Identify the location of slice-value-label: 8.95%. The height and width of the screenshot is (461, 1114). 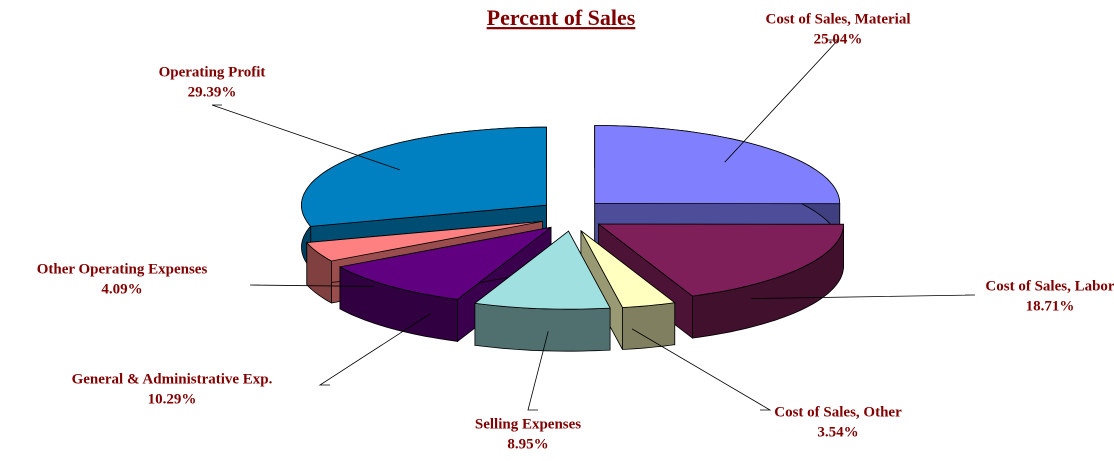
(527, 444).